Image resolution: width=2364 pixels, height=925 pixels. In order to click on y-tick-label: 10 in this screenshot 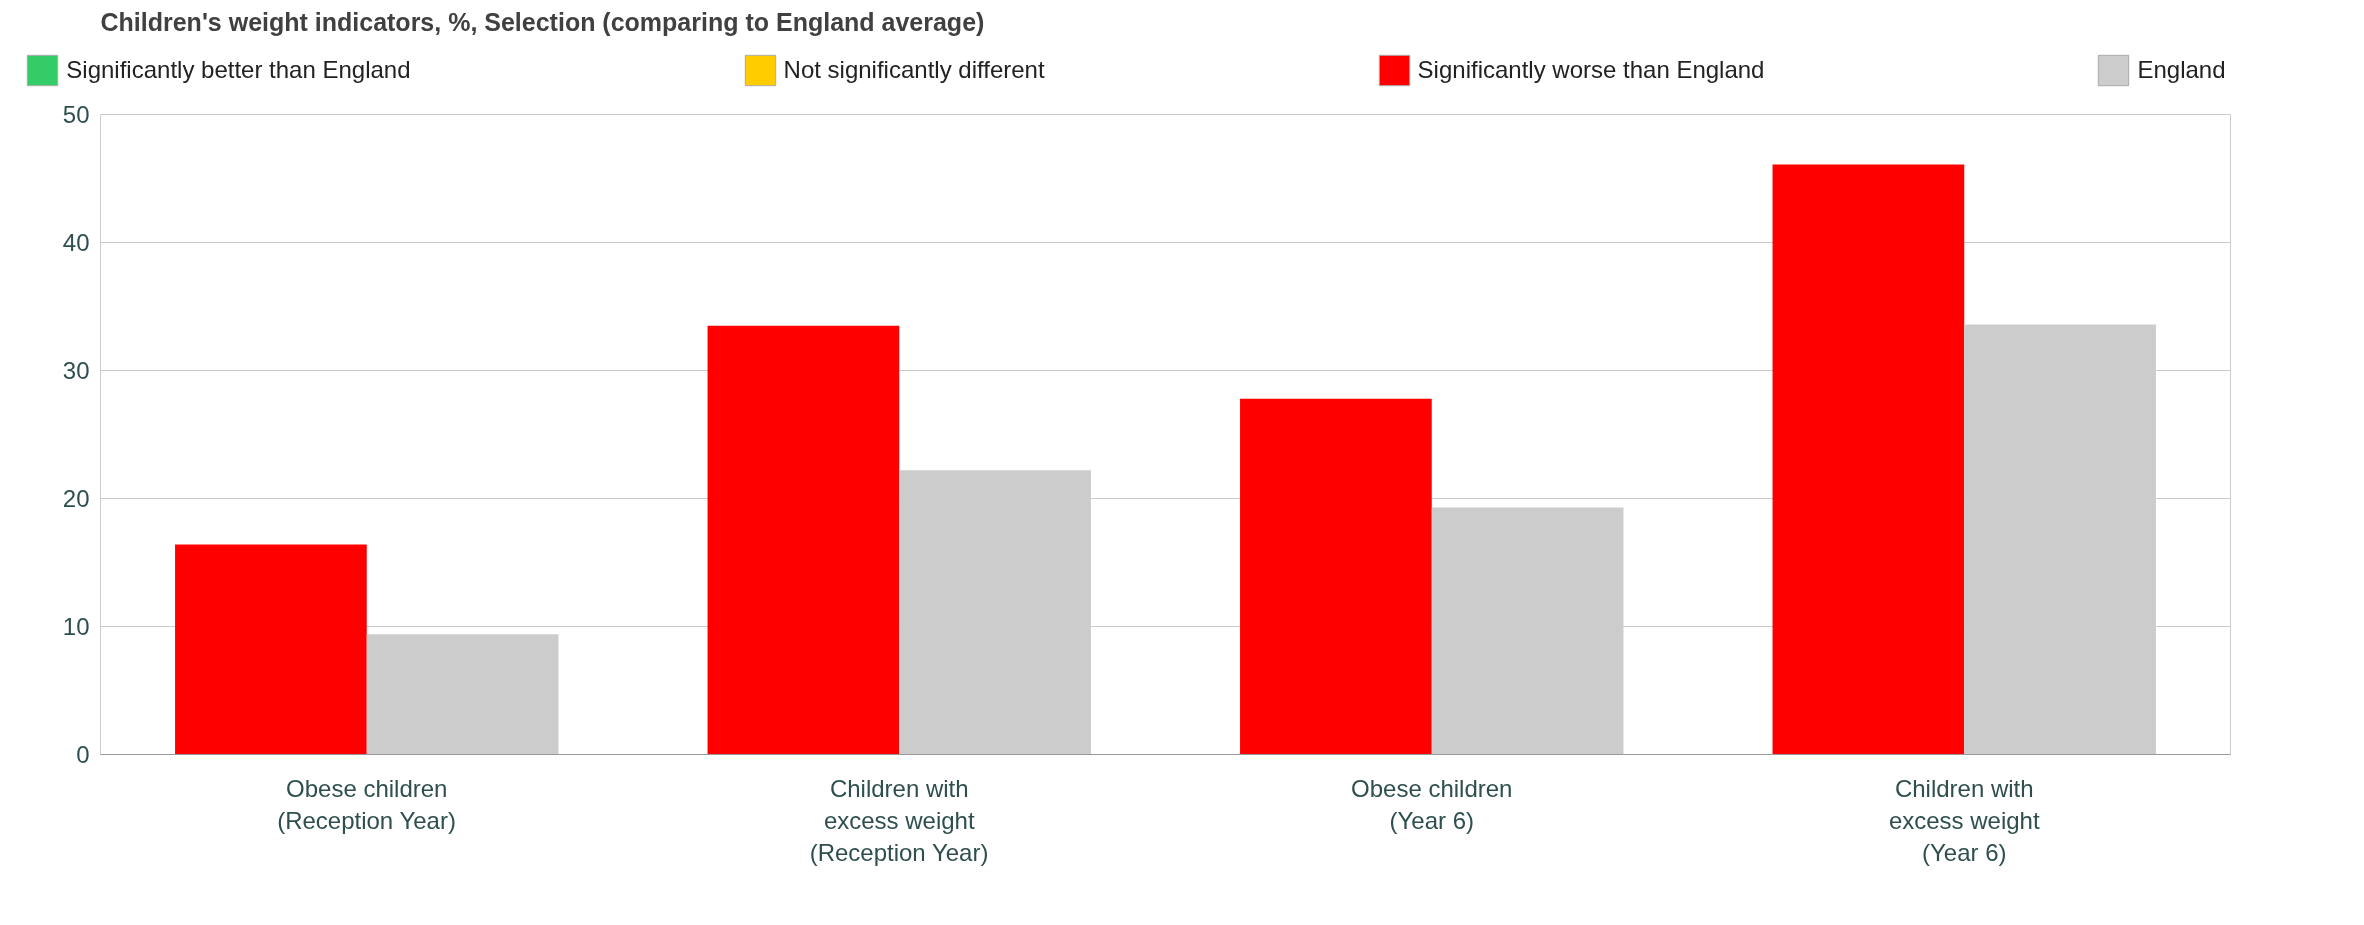, I will do `click(76, 626)`.